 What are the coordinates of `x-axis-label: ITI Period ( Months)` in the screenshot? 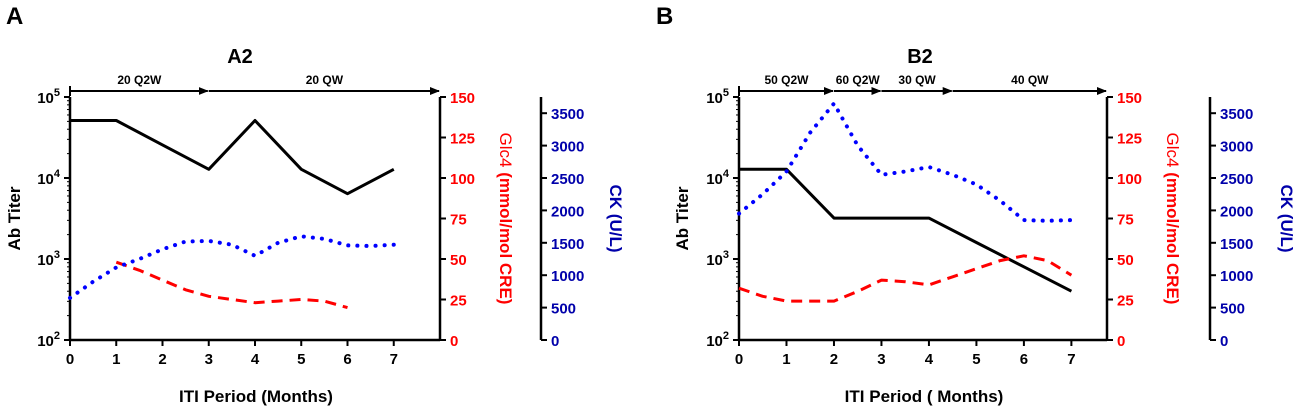 It's located at (924, 396).